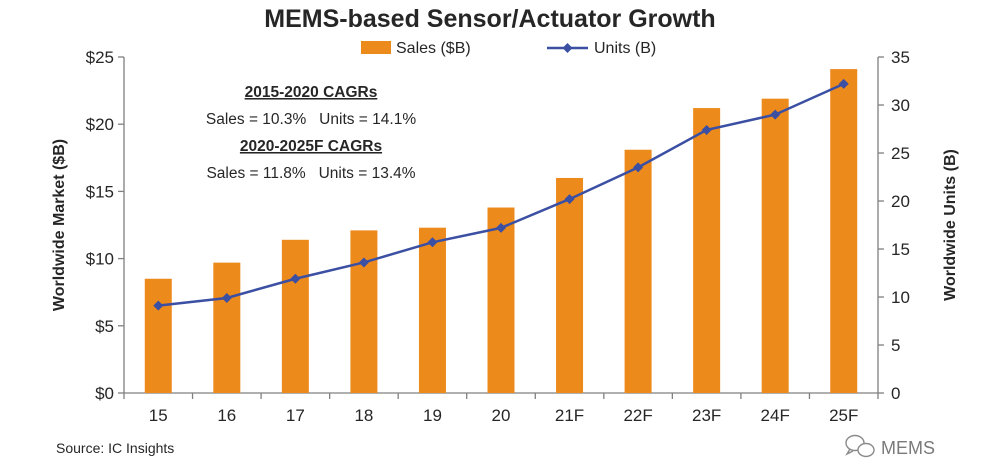  Describe the element at coordinates (376, 47) in the screenshot. I see `legend-swatch-sales` at that location.